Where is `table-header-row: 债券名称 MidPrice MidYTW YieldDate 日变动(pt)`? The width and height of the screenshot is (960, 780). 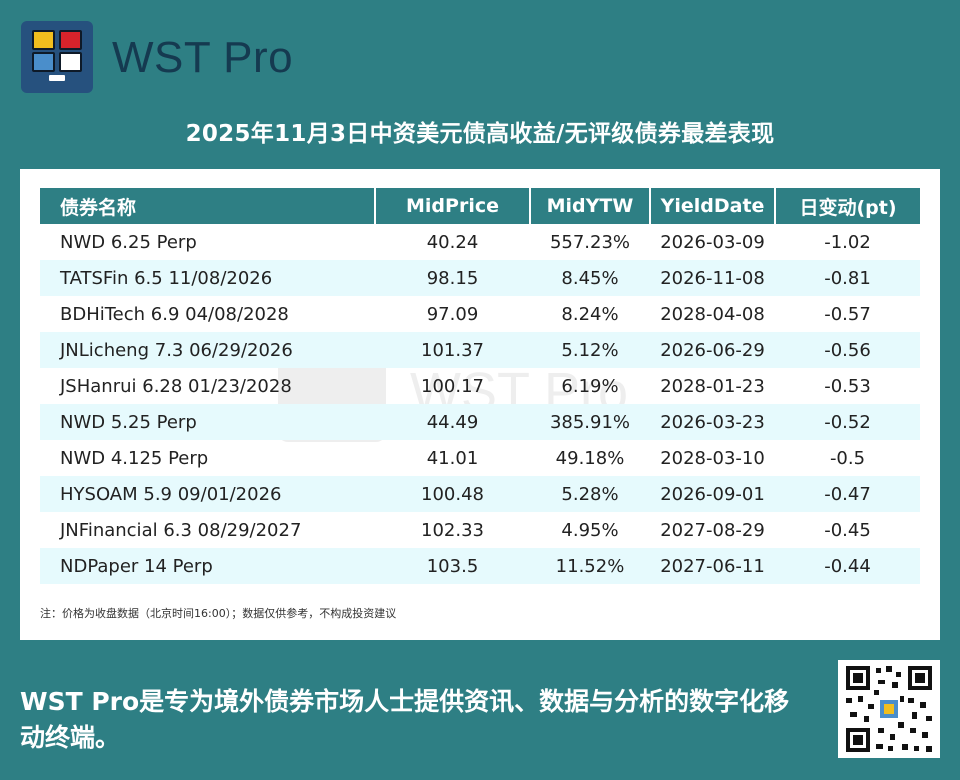
table-header-row: 债券名称 MidPrice MidYTW YieldDate 日变动(pt) is located at coordinates (480, 206).